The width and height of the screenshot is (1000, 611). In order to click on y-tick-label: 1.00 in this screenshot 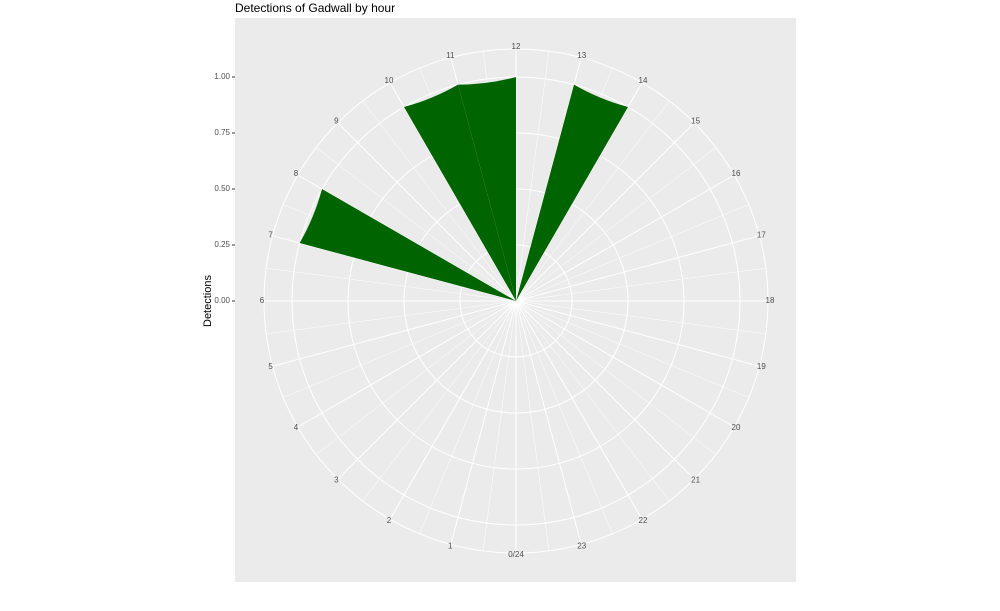, I will do `click(222, 76)`.